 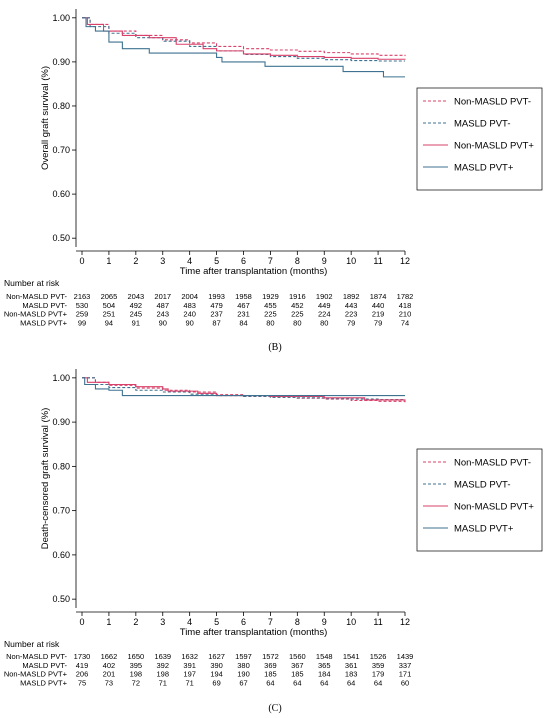 What do you see at coordinates (324, 656) in the screenshot?
I see `risk-cell: 1548` at bounding box center [324, 656].